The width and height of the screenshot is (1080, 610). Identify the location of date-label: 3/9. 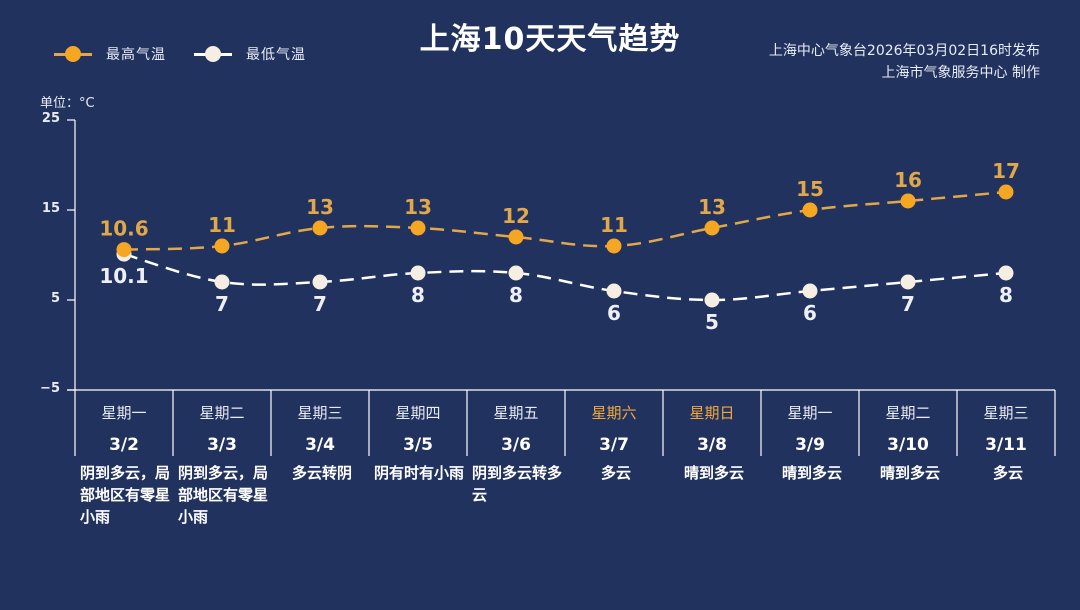
(810, 445).